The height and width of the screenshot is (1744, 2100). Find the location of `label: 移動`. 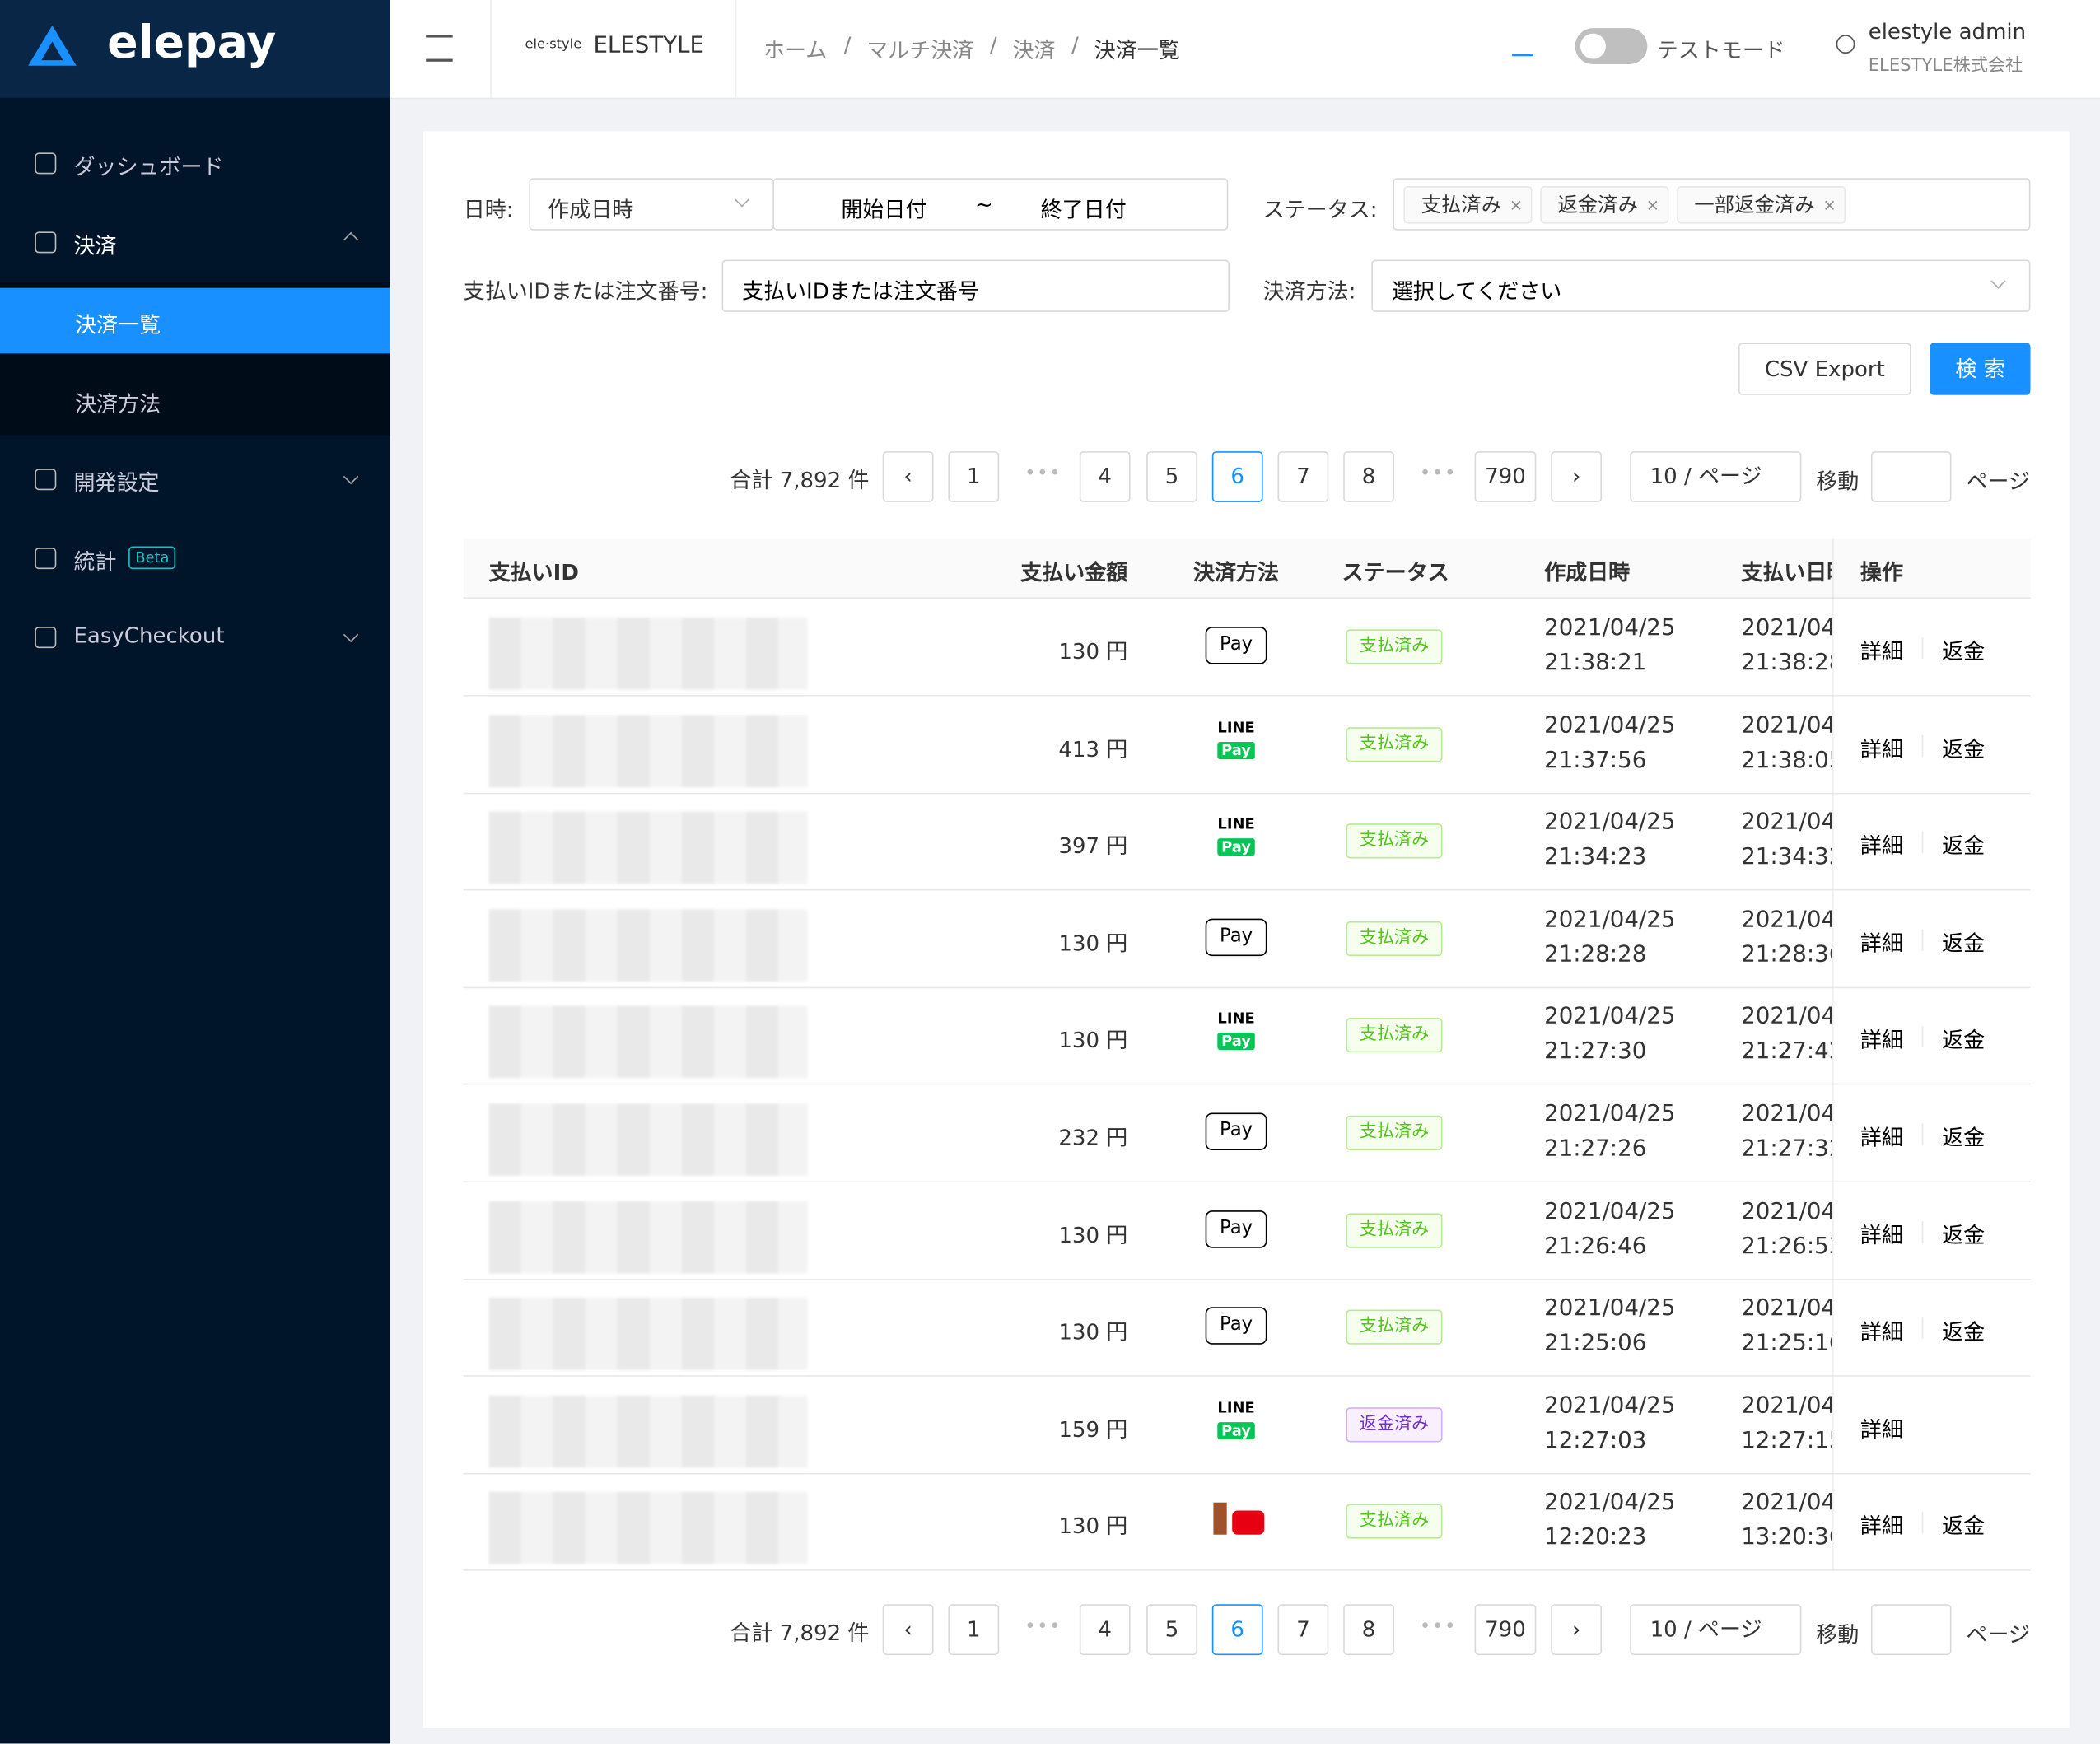

label: 移動 is located at coordinates (1838, 482).